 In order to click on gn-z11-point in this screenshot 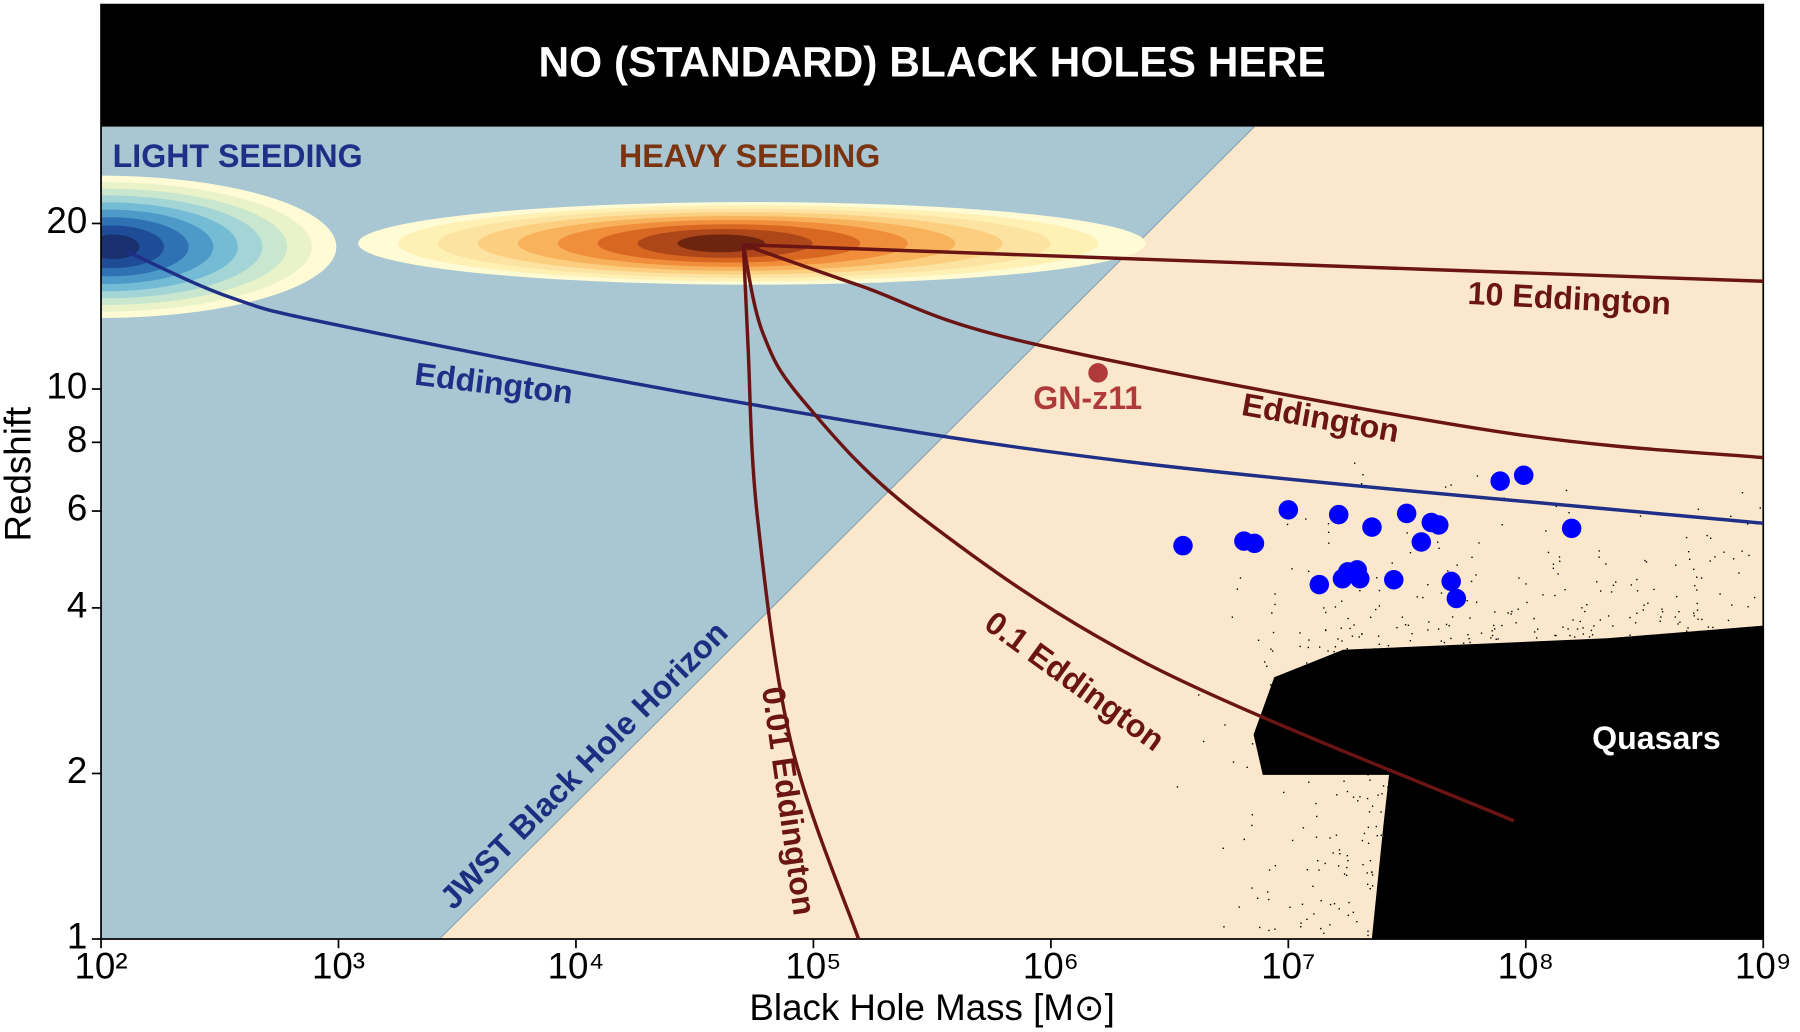, I will do `click(1098, 373)`.